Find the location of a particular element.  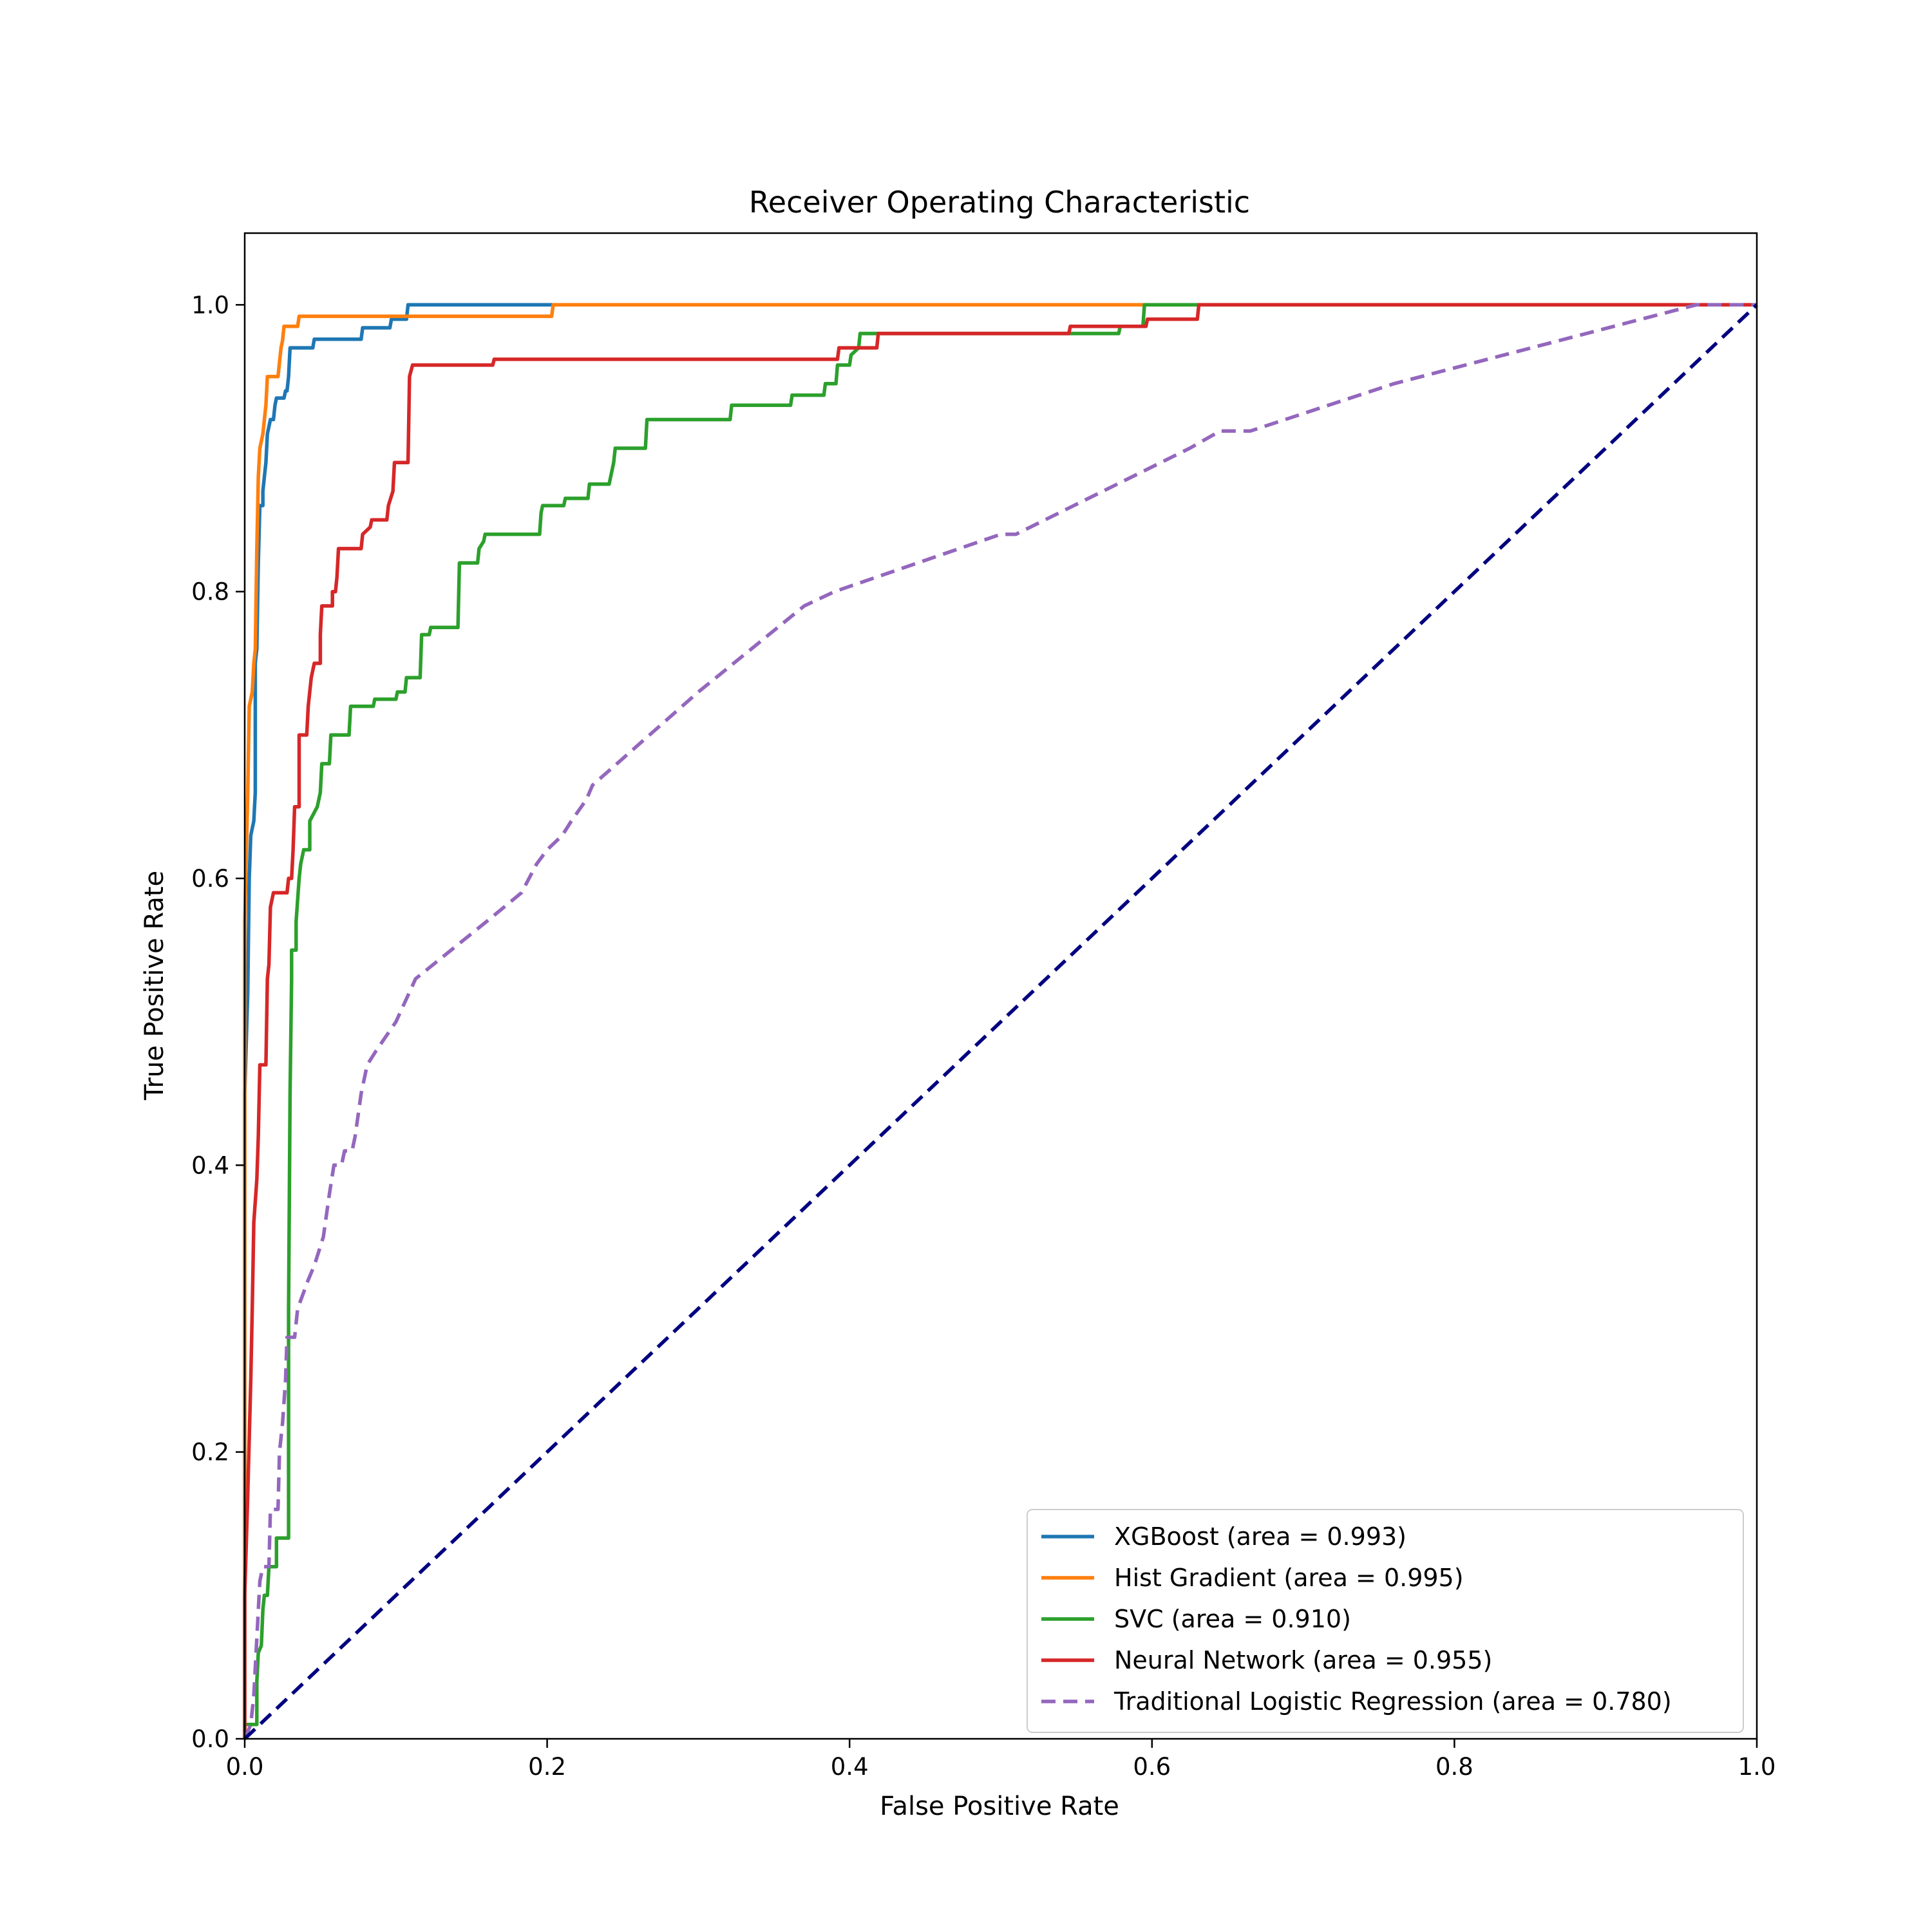

y-tick-label: 0.8 is located at coordinates (210, 592).